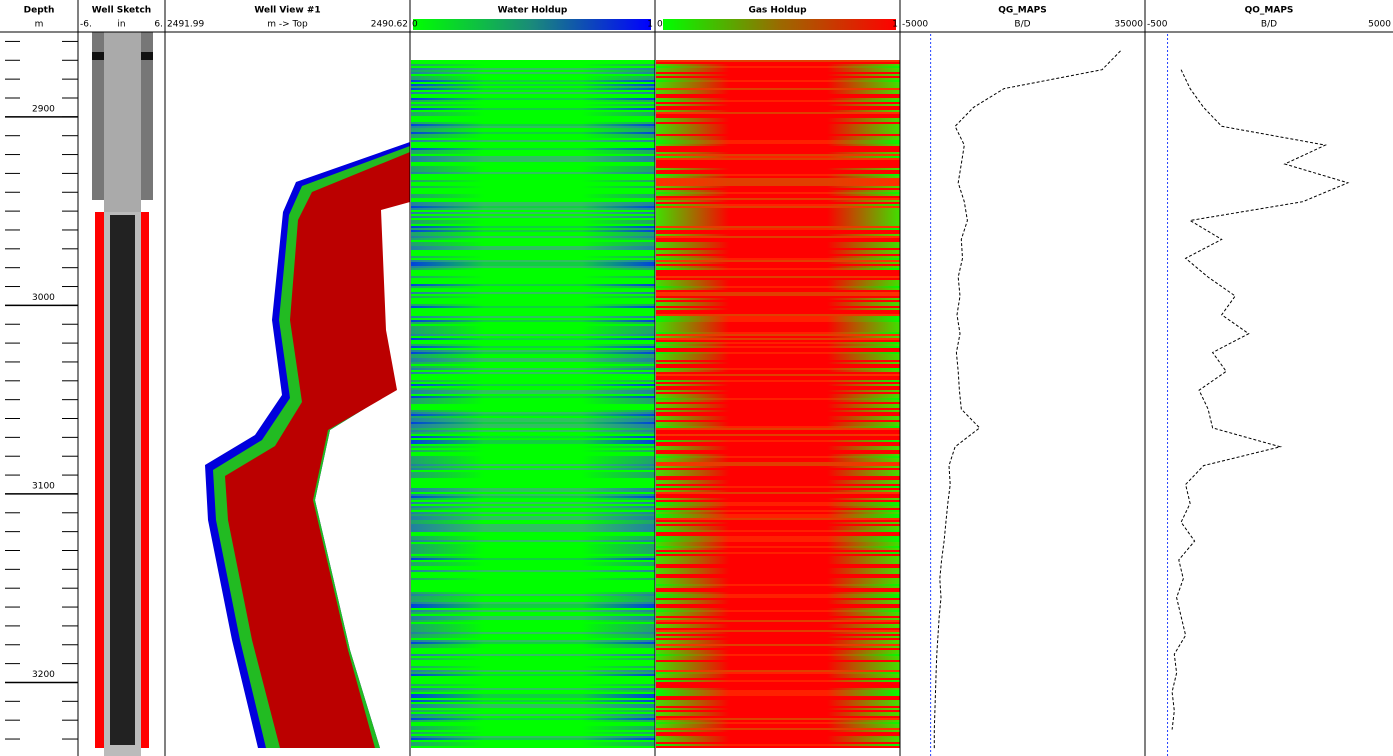 This screenshot has height=756, width=1393. Describe the element at coordinates (660, 25) in the screenshot. I see `scale-label: 0` at that location.